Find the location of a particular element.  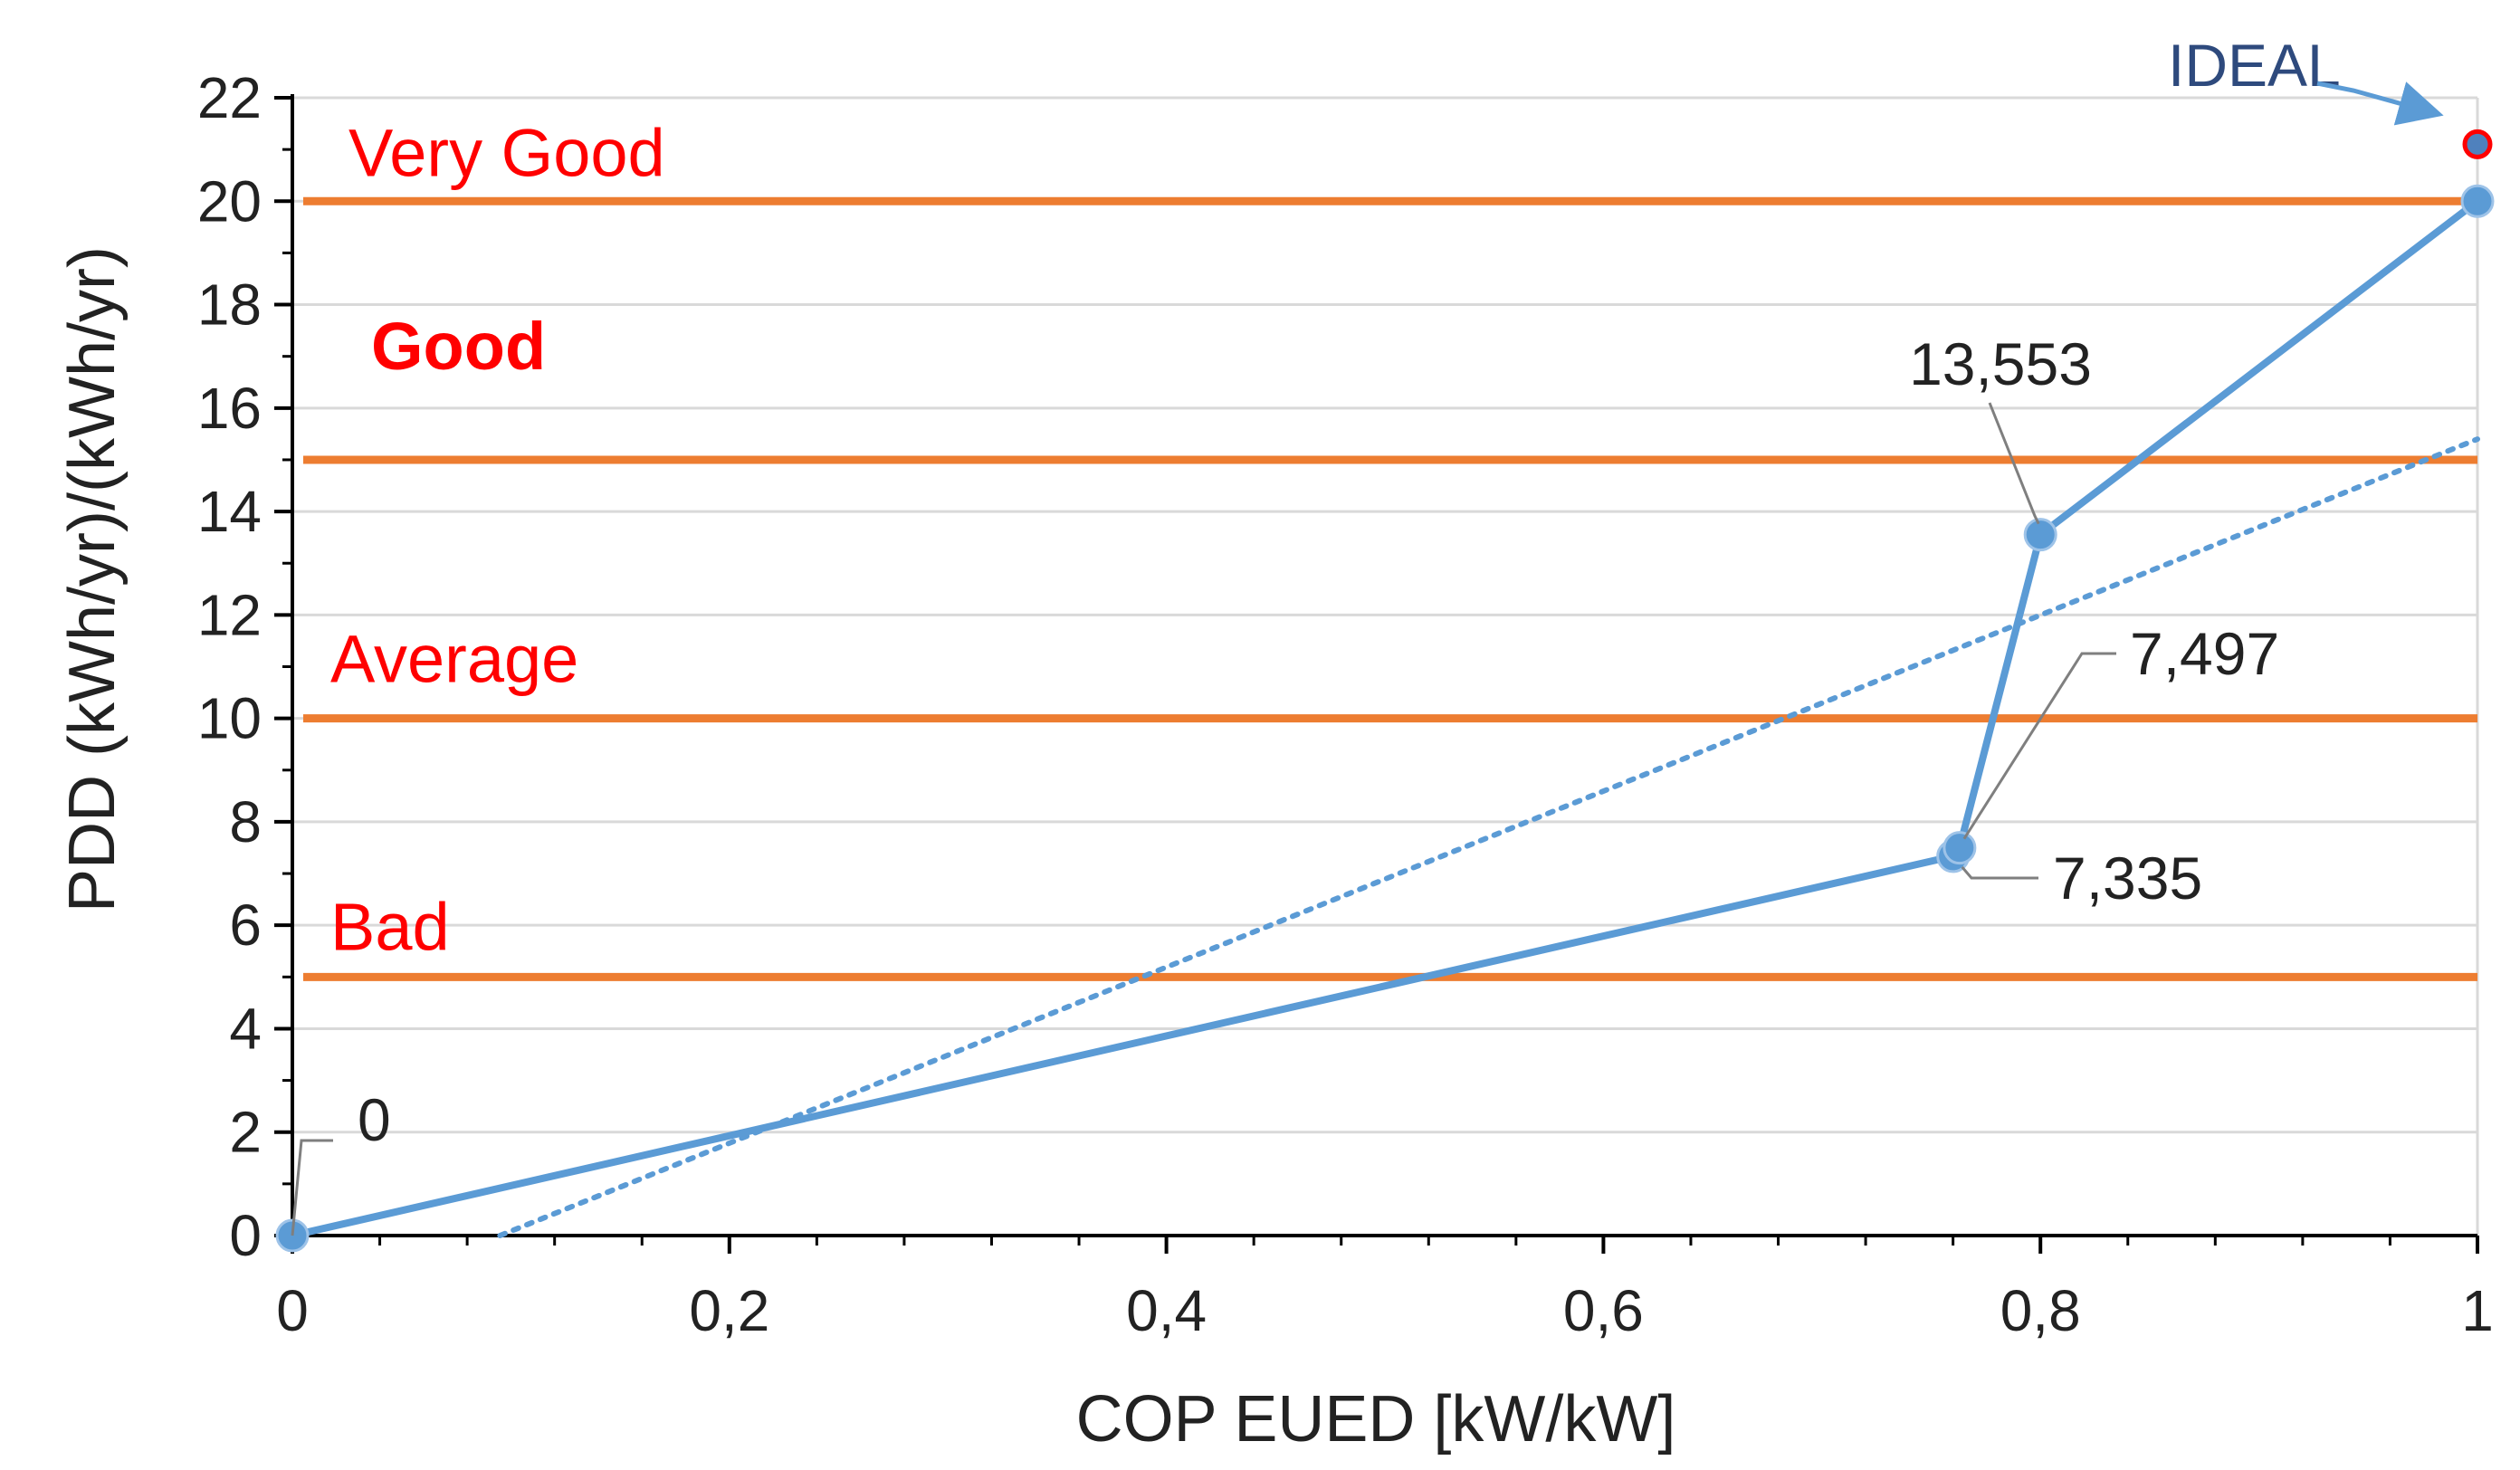

y-tick-label: 6 is located at coordinates (245, 925).